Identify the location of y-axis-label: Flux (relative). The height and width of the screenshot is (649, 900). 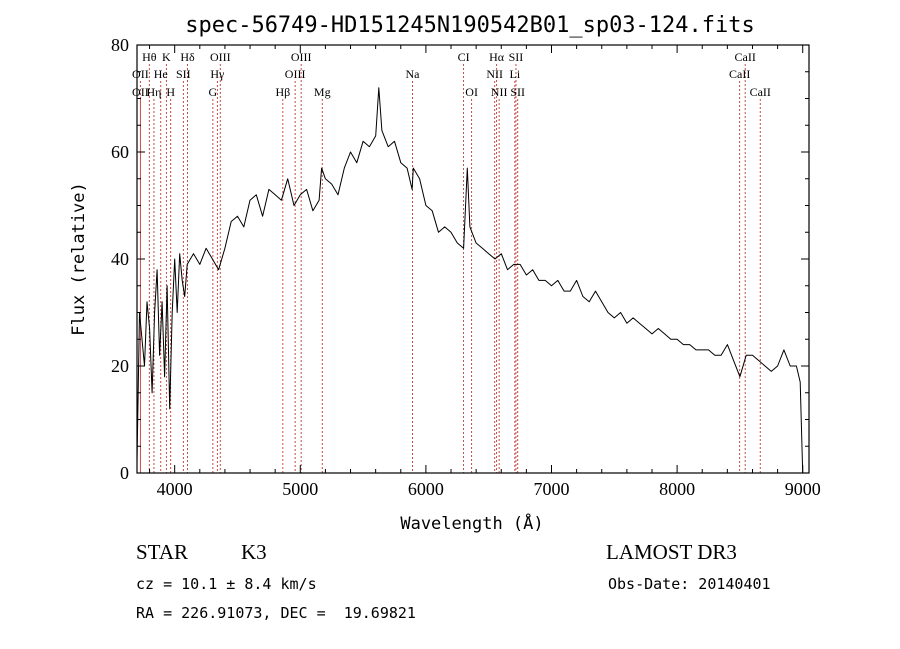
(79, 259).